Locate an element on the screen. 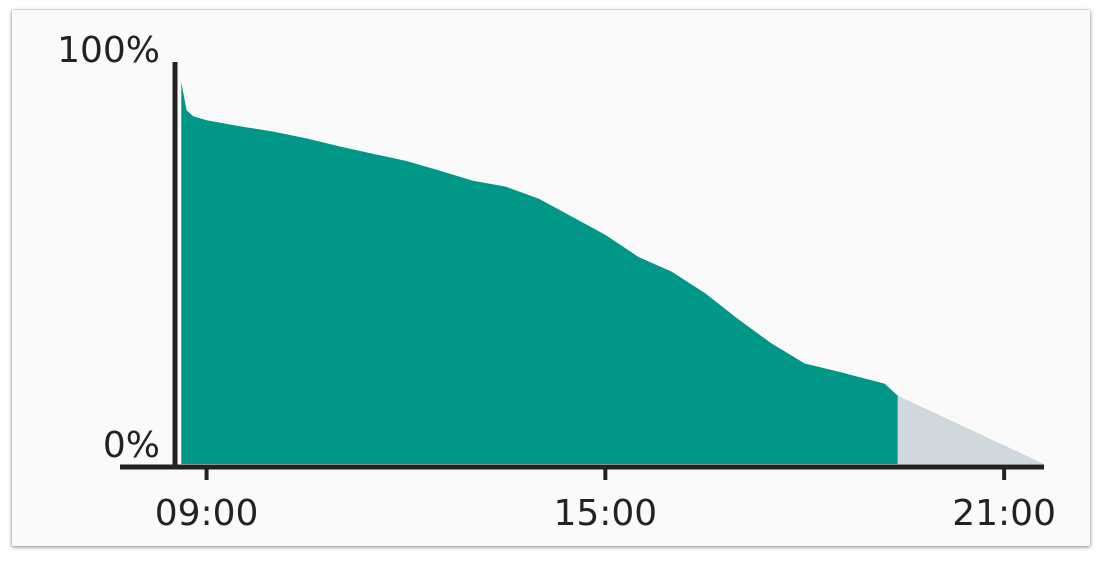 The height and width of the screenshot is (566, 1110). series-projected-area is located at coordinates (970, 429).